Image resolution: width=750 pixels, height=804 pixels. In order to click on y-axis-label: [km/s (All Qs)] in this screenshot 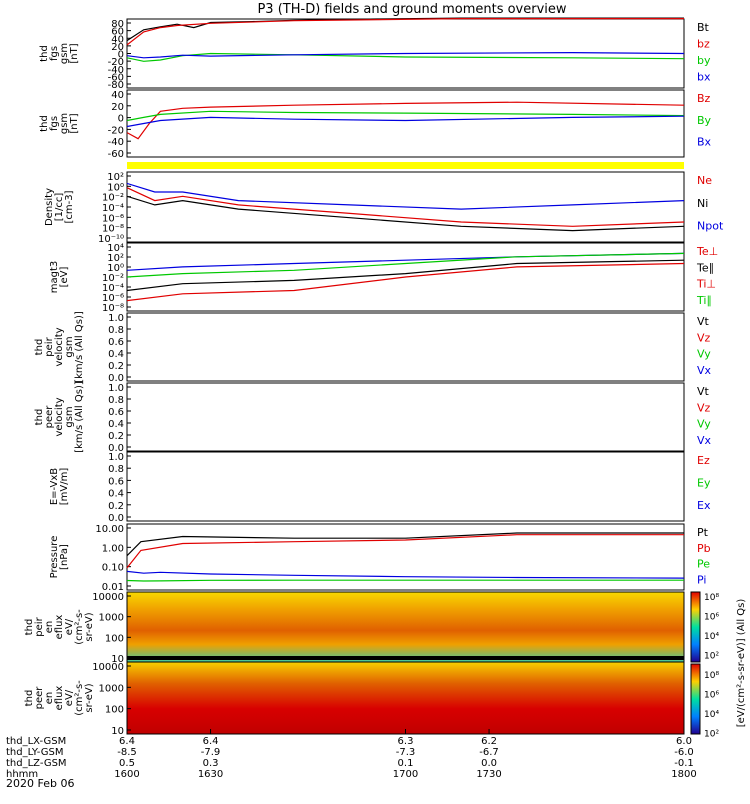, I will do `click(79, 417)`.